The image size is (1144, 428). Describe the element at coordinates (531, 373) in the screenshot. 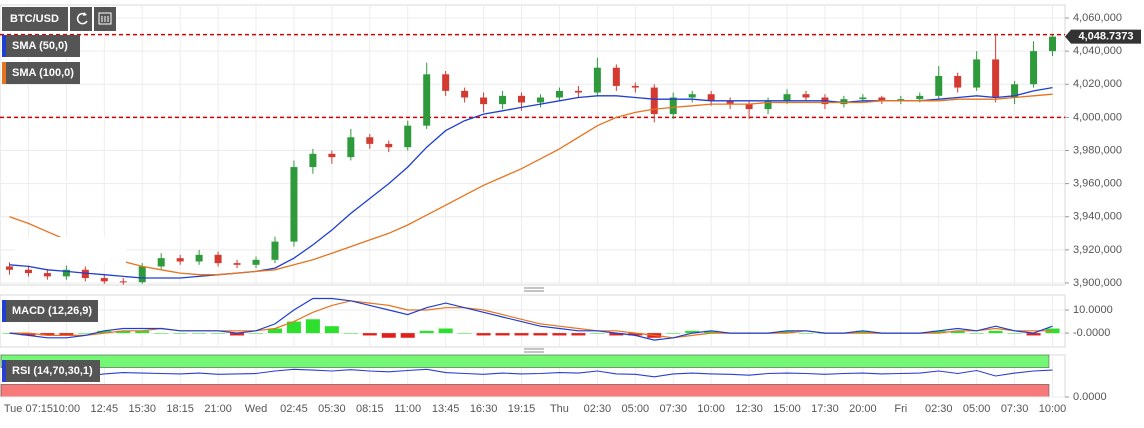

I see `rsi-line` at that location.